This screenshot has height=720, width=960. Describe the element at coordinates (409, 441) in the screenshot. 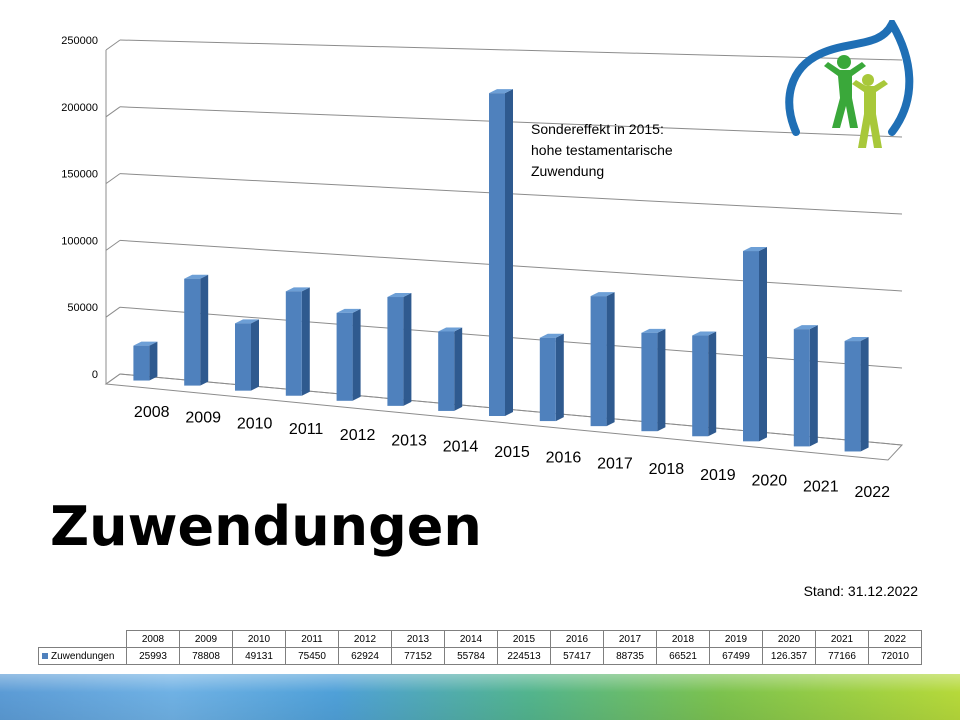

I see `x-tick-label: 2013` at that location.